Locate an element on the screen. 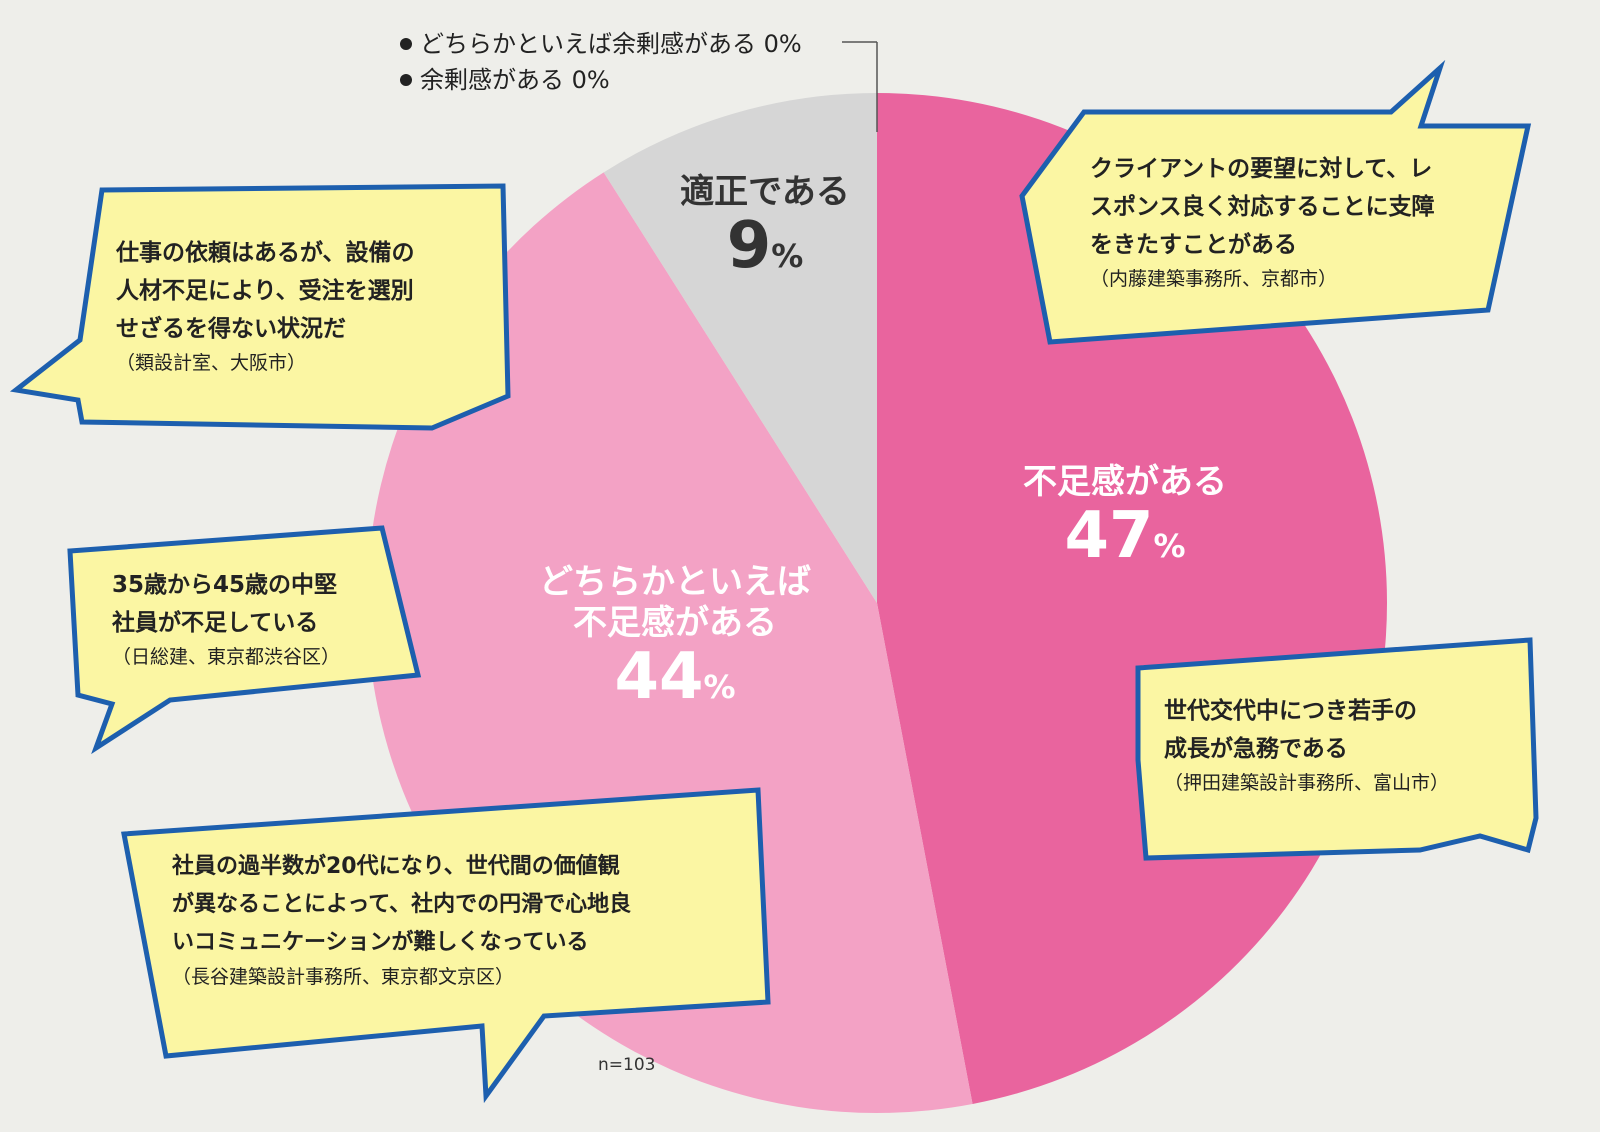  comment-line: 社員が不足している is located at coordinates (215, 623).